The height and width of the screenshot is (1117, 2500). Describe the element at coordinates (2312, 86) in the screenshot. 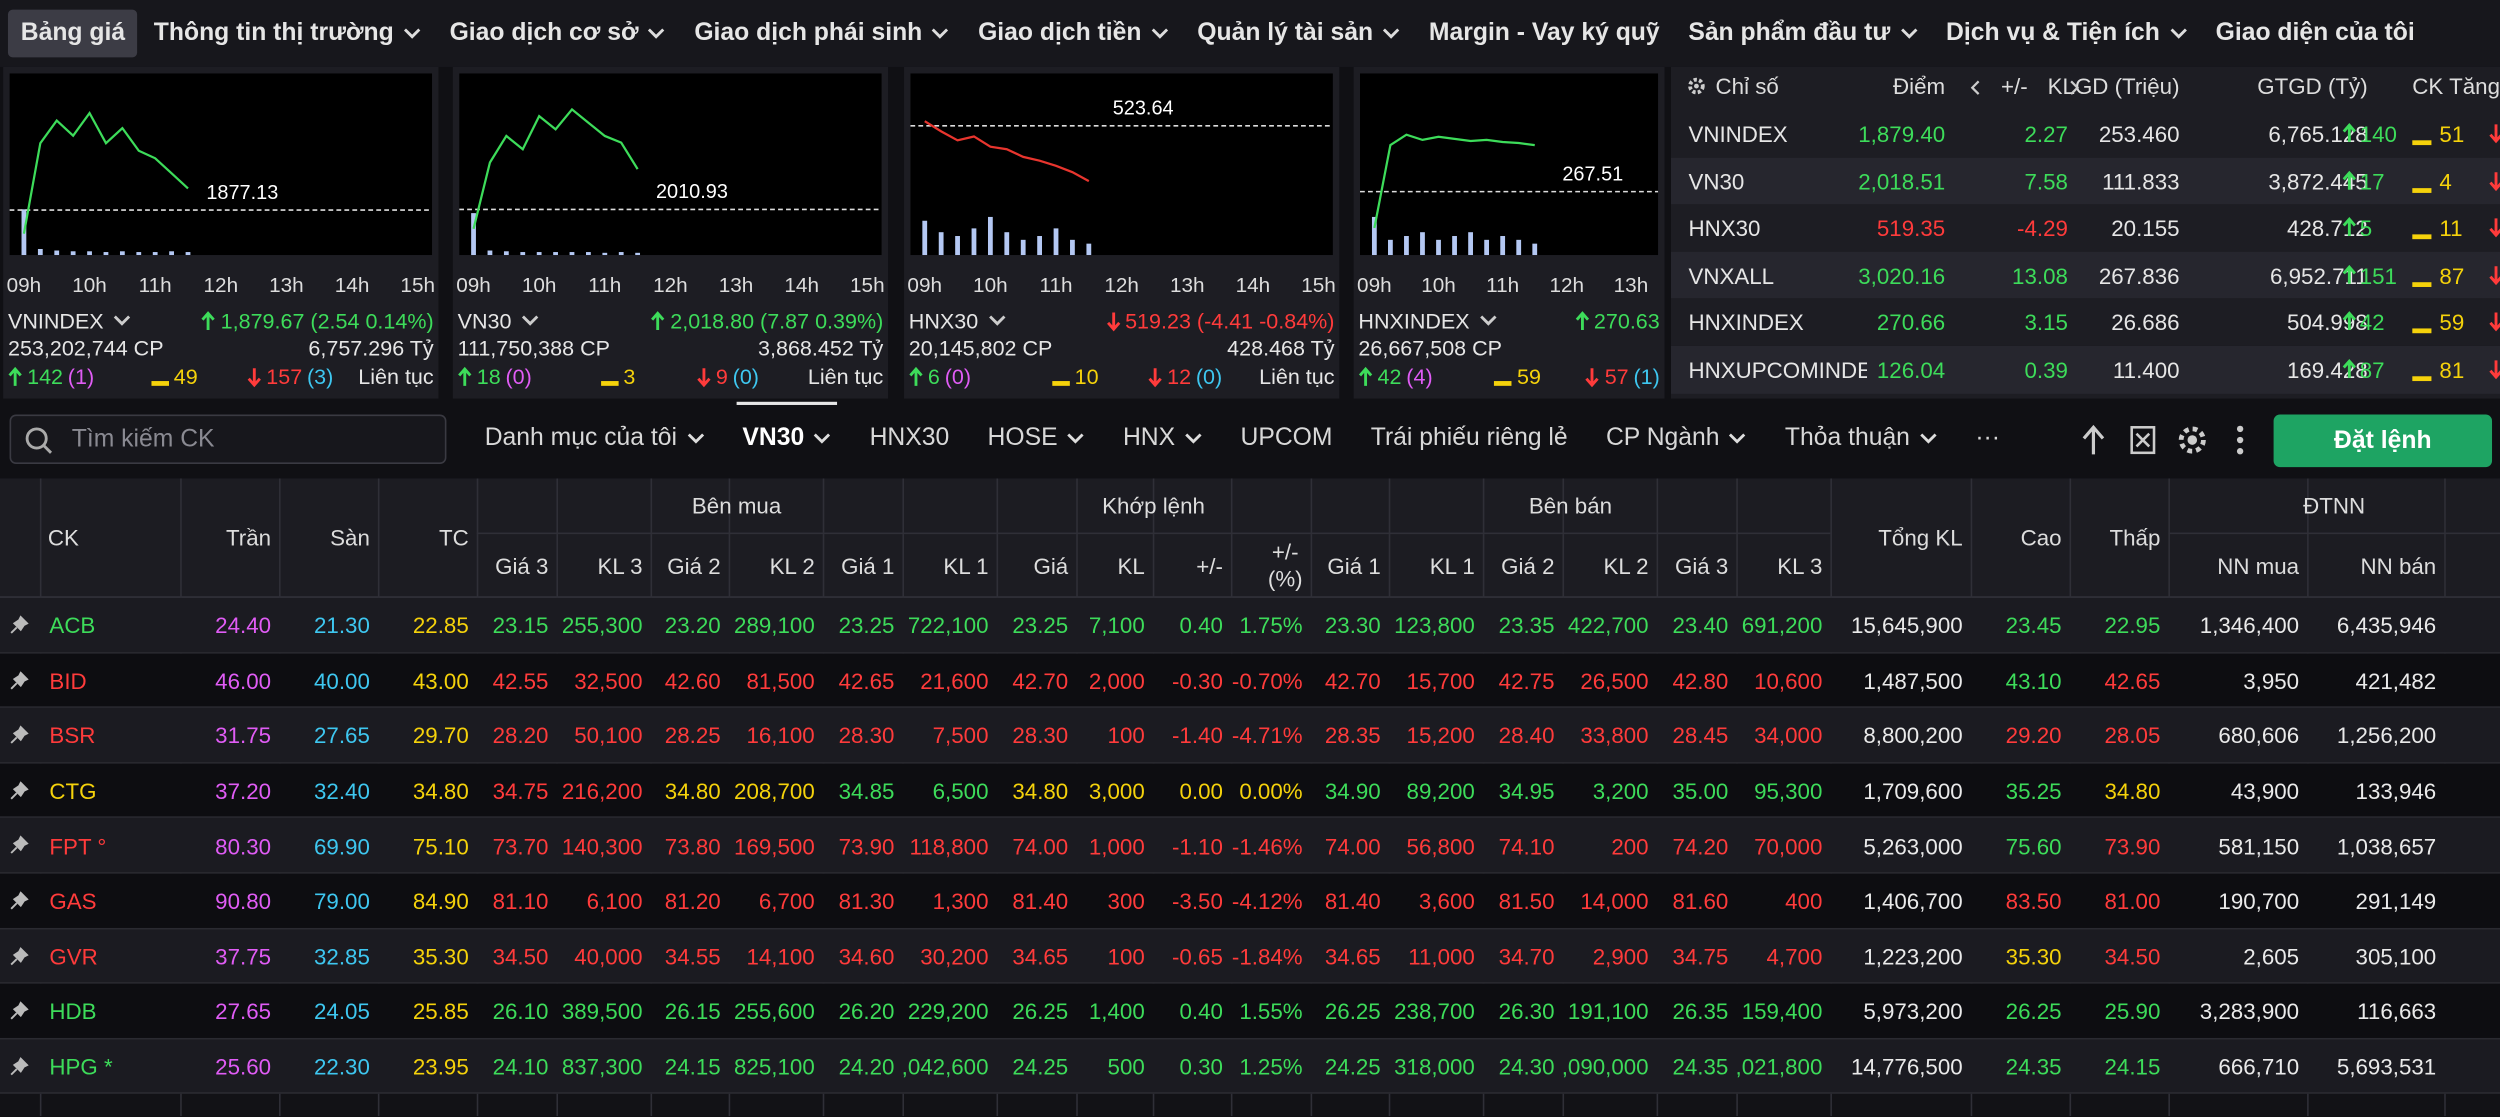

I see `index-table-header: GTGD (Tỷ)` at that location.